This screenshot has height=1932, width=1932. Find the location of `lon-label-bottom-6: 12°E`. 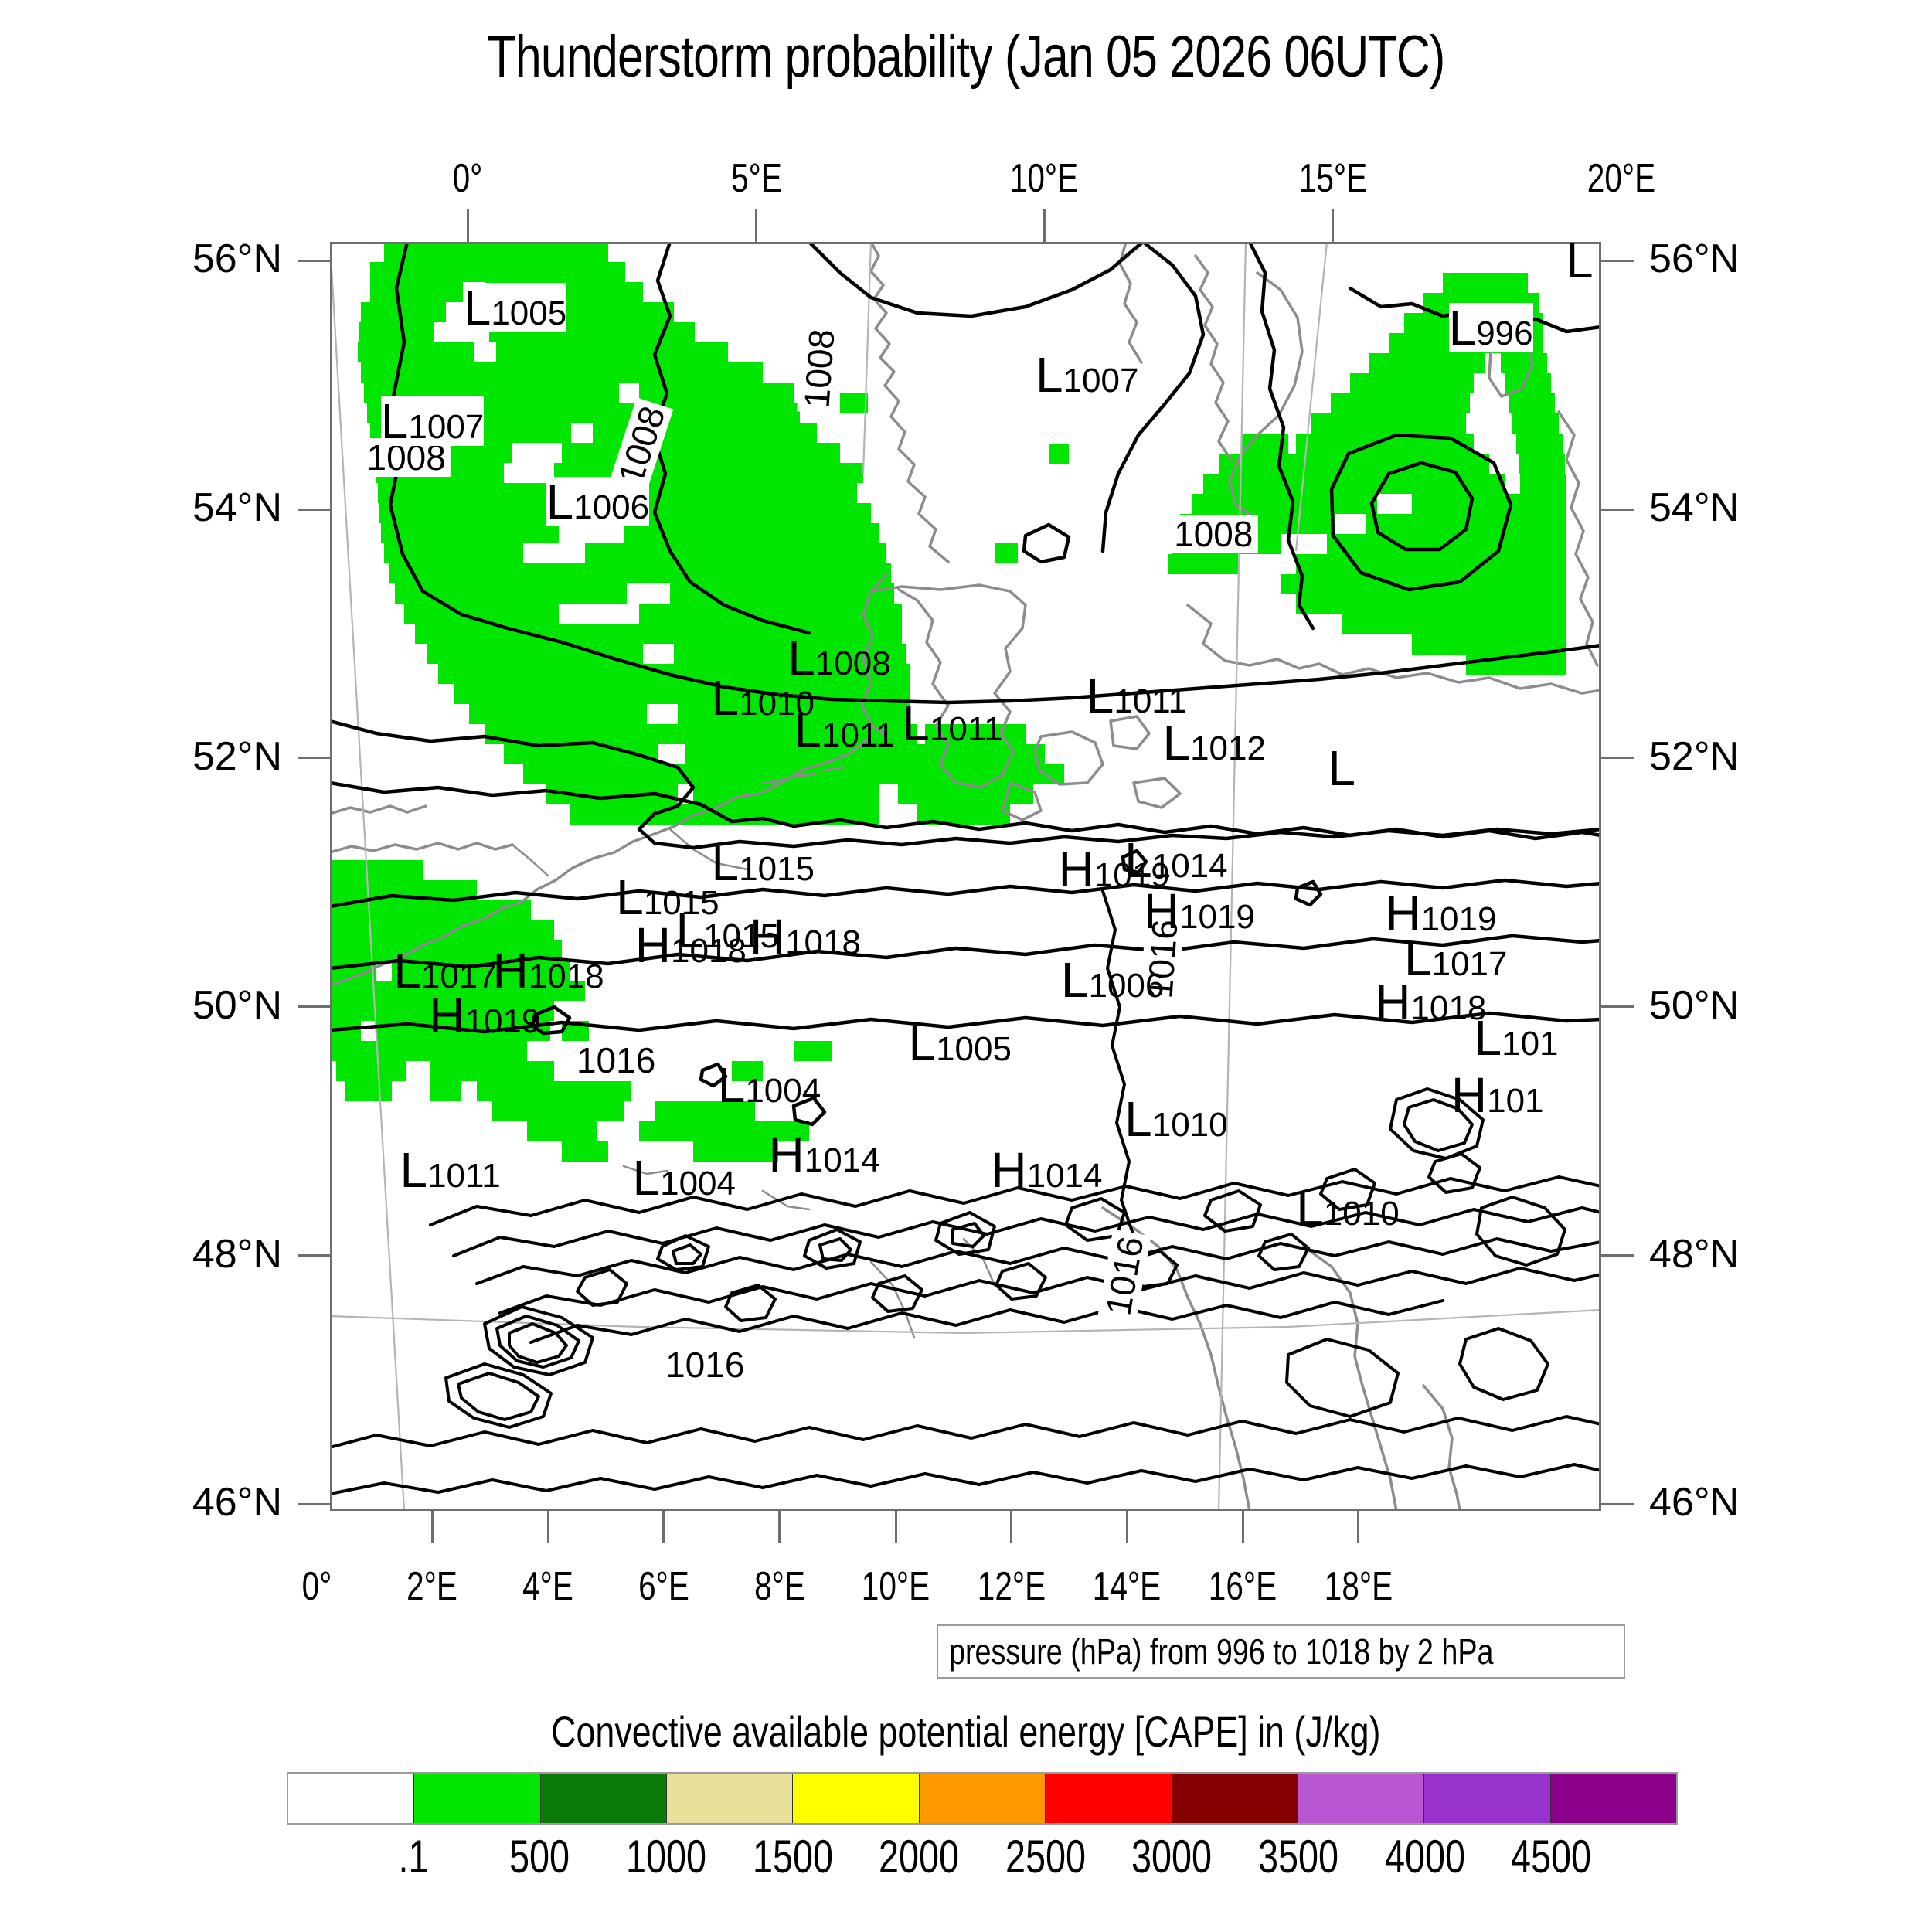

lon-label-bottom-6: 12°E is located at coordinates (1012, 1586).